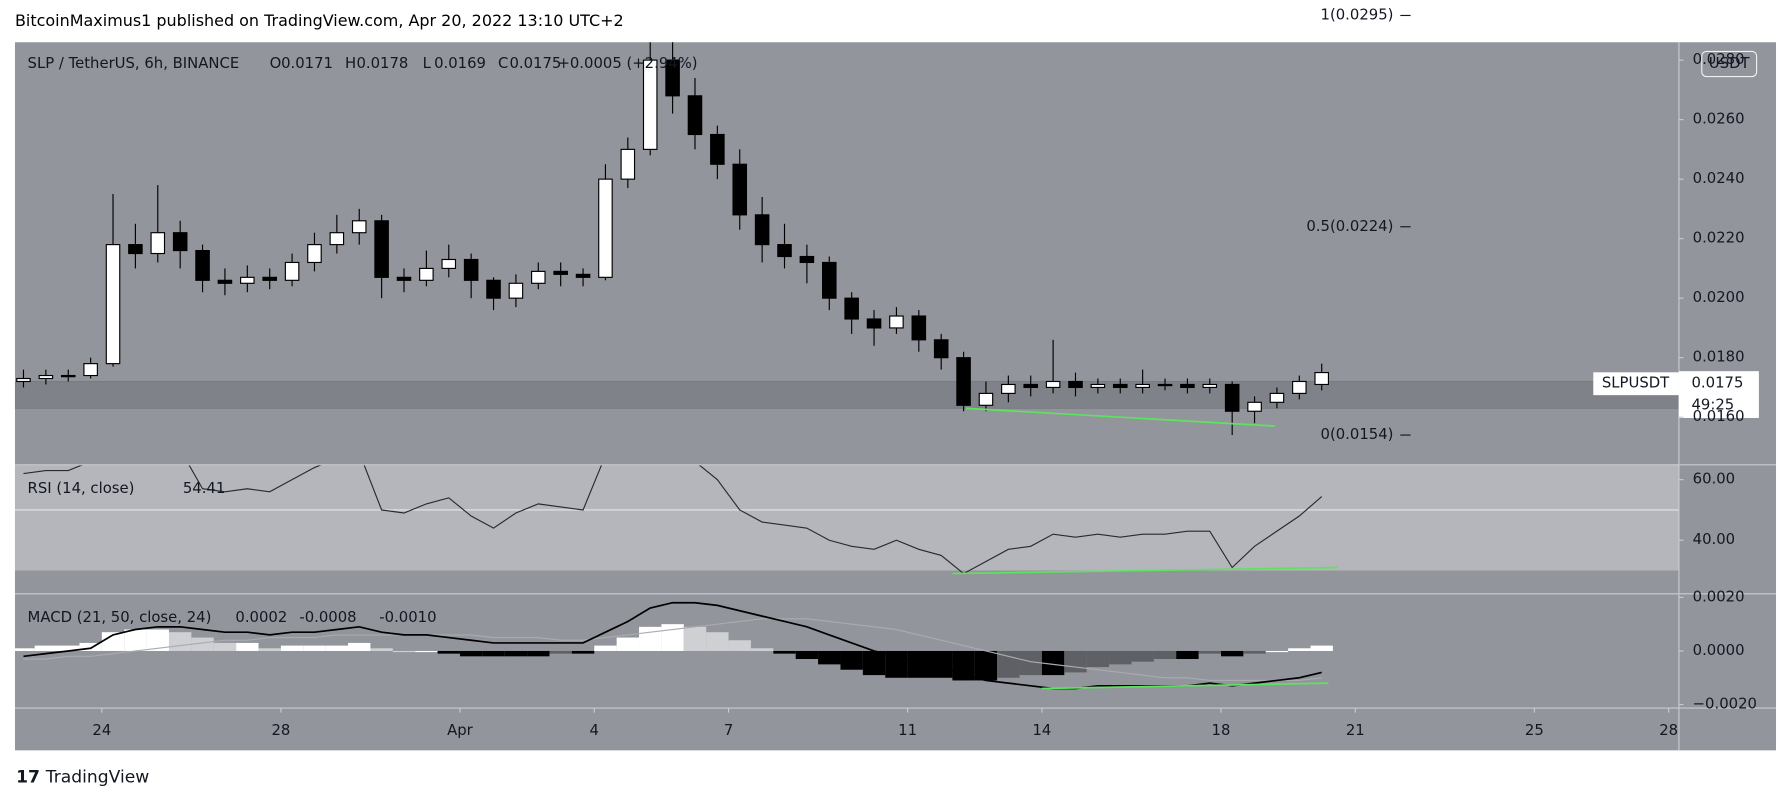 Image resolution: width=1791 pixels, height=804 pixels. What do you see at coordinates (1719, 238) in the screenshot?
I see `y-tick-label: 0.0220` at bounding box center [1719, 238].